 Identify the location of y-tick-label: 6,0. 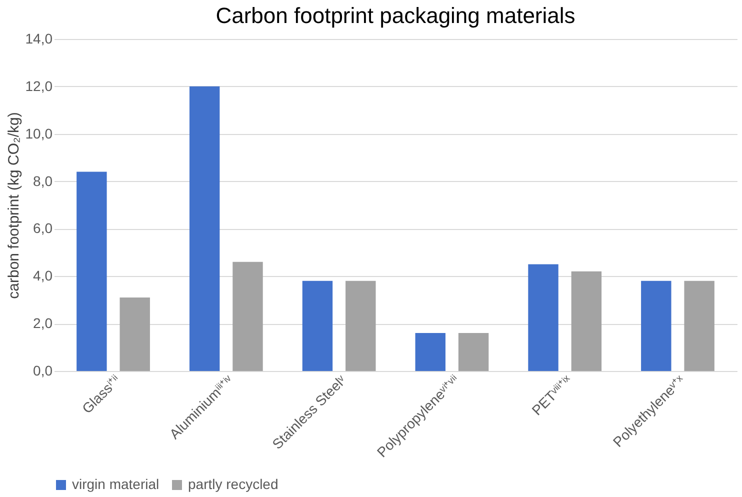
(43, 228).